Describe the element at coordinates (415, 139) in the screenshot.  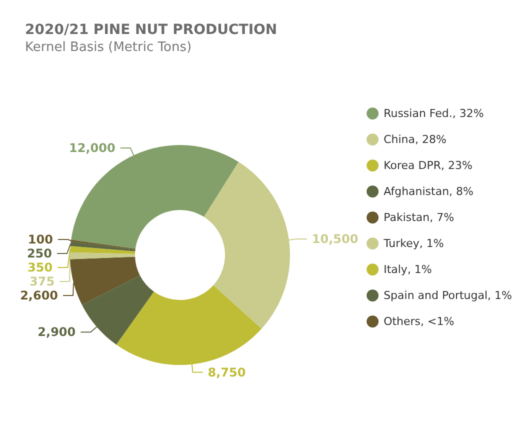
I see `legend-label: China, 28%` at that location.